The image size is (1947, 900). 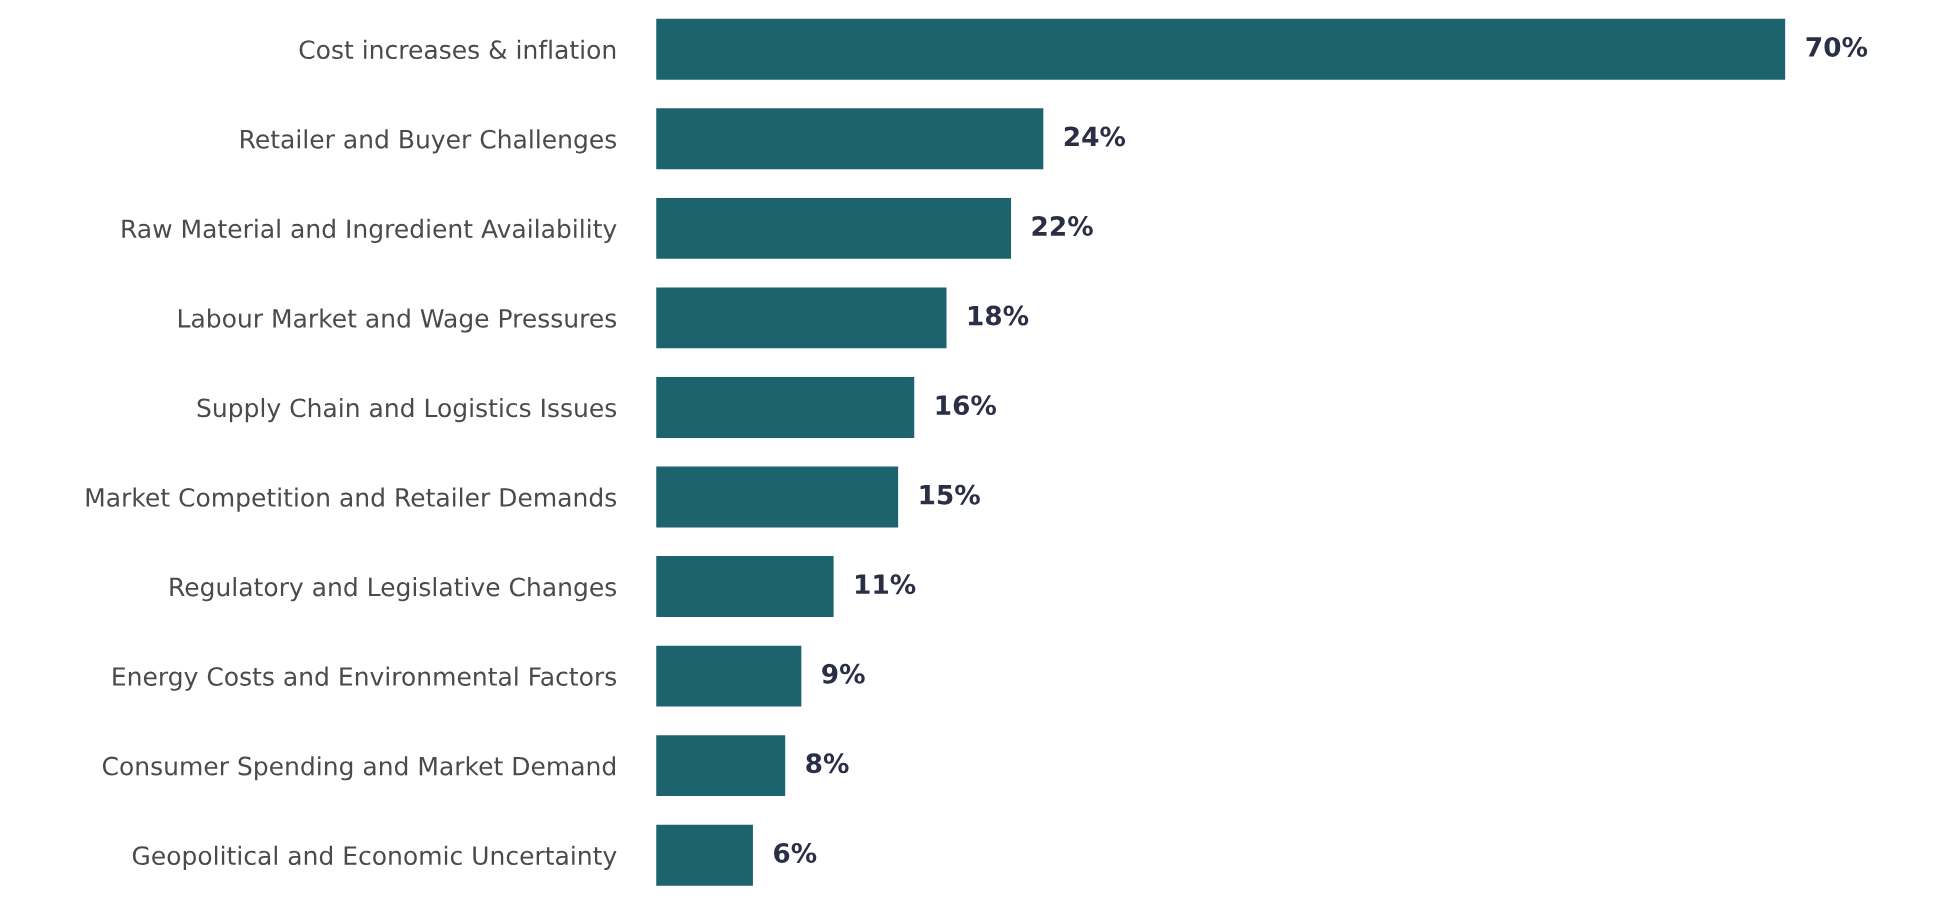 What do you see at coordinates (827, 763) in the screenshot?
I see `data-label: 8%` at bounding box center [827, 763].